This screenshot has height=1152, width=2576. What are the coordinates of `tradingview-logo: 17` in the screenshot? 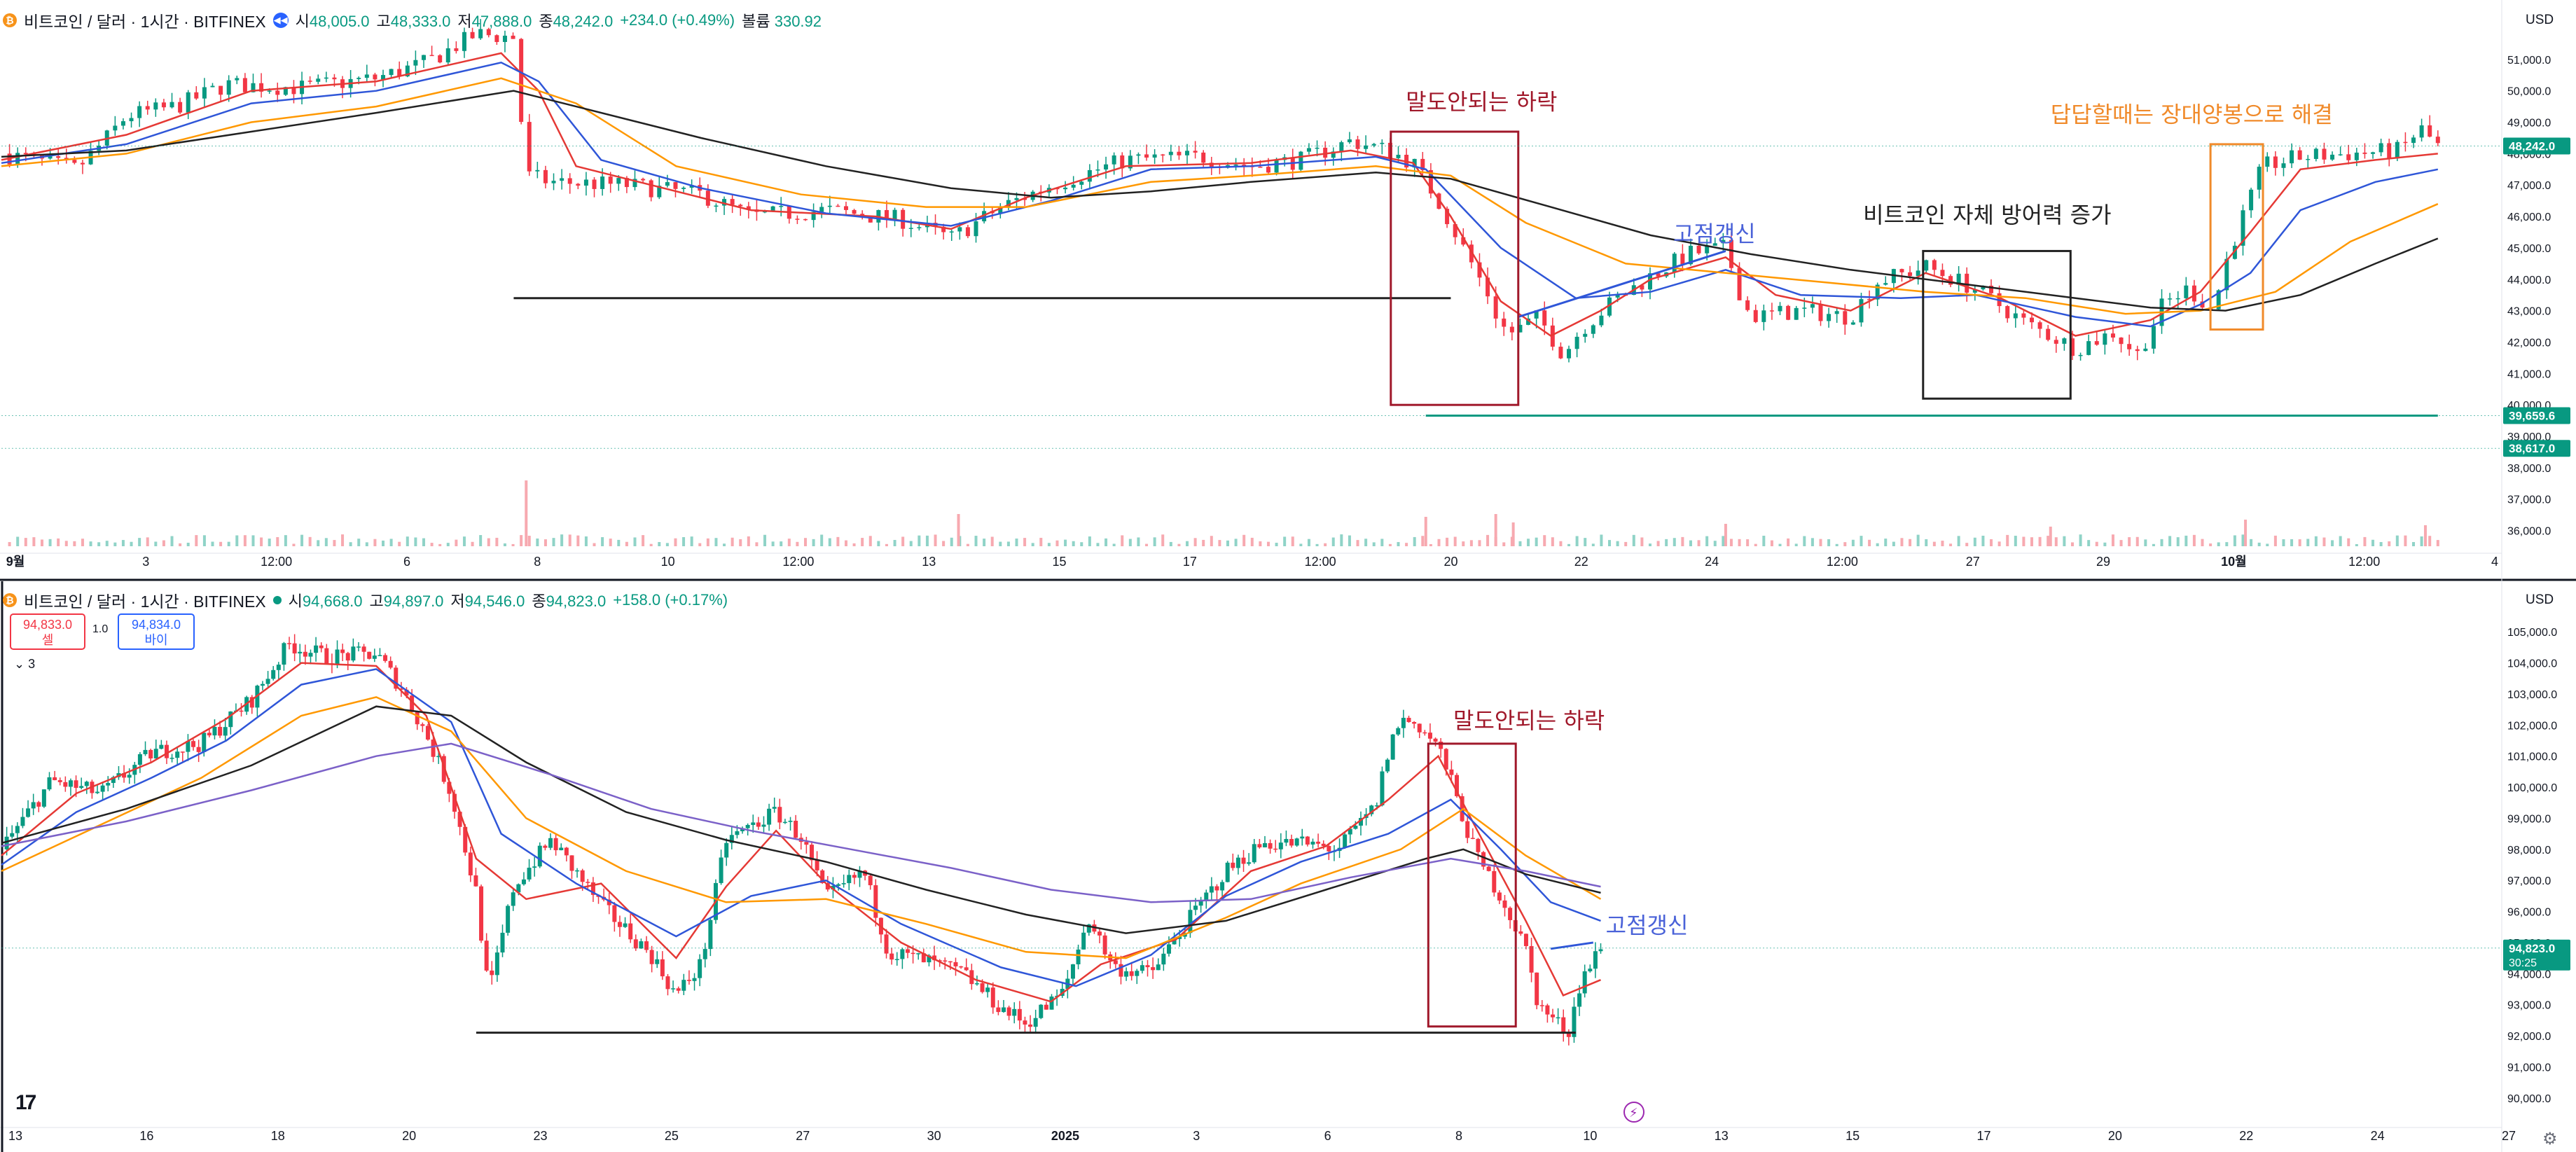 It's located at (26, 1102).